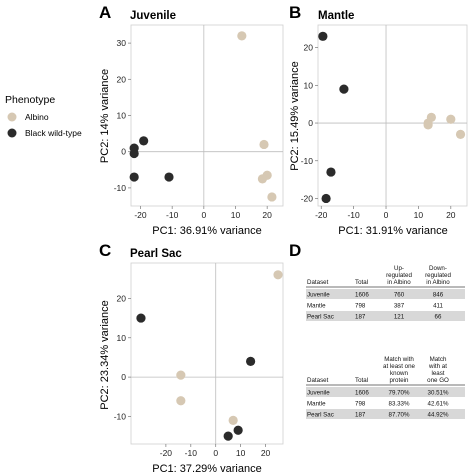  Describe the element at coordinates (362, 392) in the screenshot. I see `table-2-cell: 1606` at that location.